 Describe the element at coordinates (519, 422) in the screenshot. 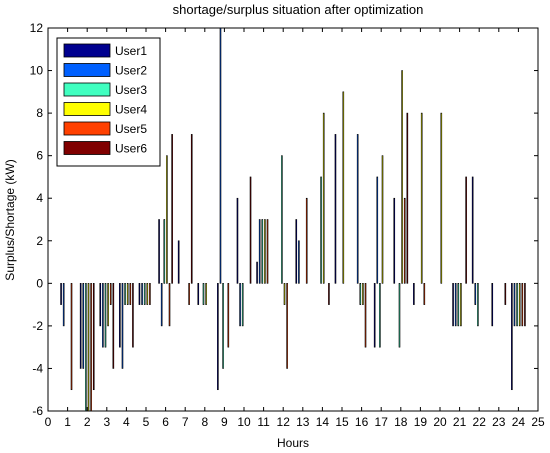

I see `x-tick-label: 24` at that location.